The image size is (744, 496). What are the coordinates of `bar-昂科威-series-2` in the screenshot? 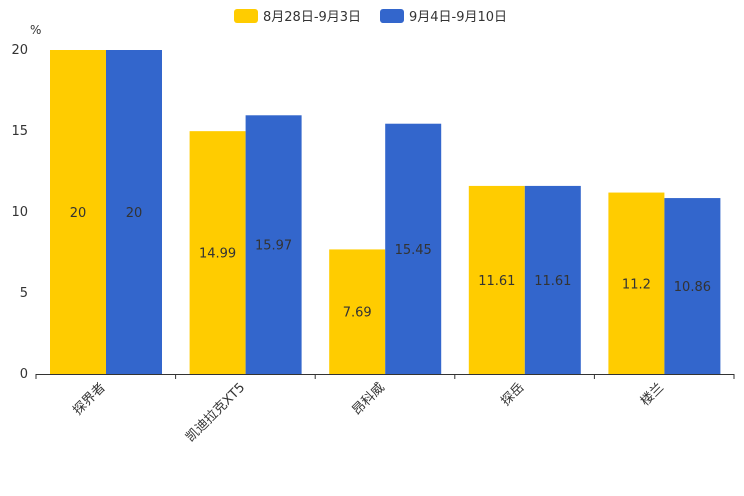 It's located at (413, 249).